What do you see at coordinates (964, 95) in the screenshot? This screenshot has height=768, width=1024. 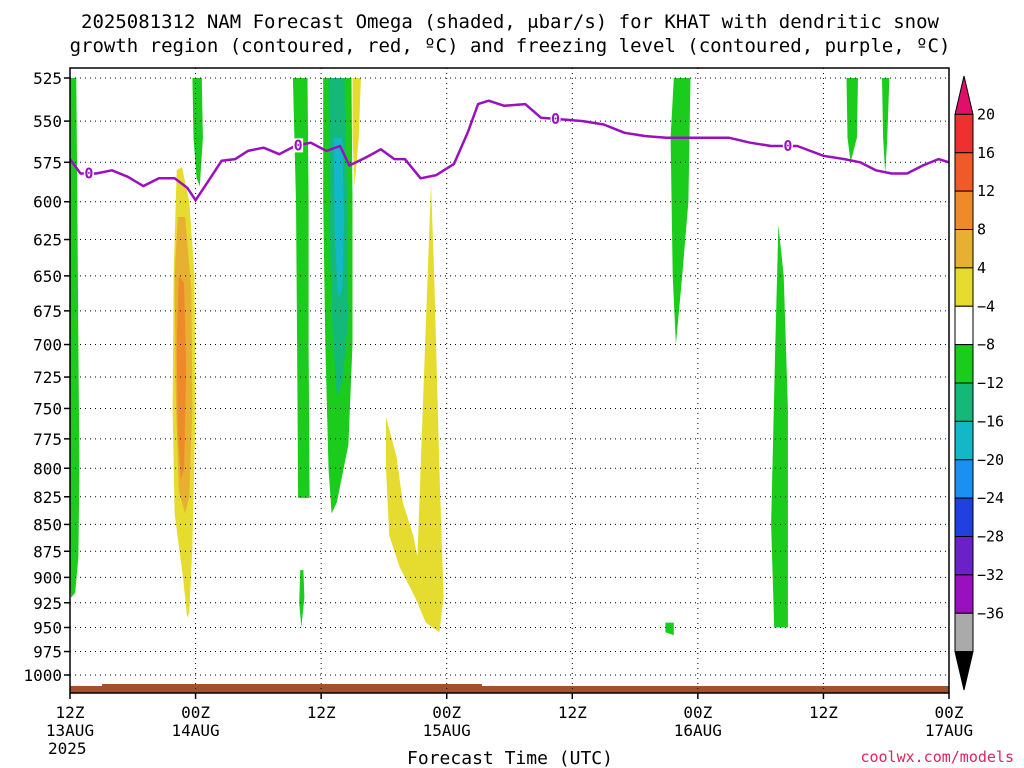 I see `colorbar-top-arrow` at bounding box center [964, 95].